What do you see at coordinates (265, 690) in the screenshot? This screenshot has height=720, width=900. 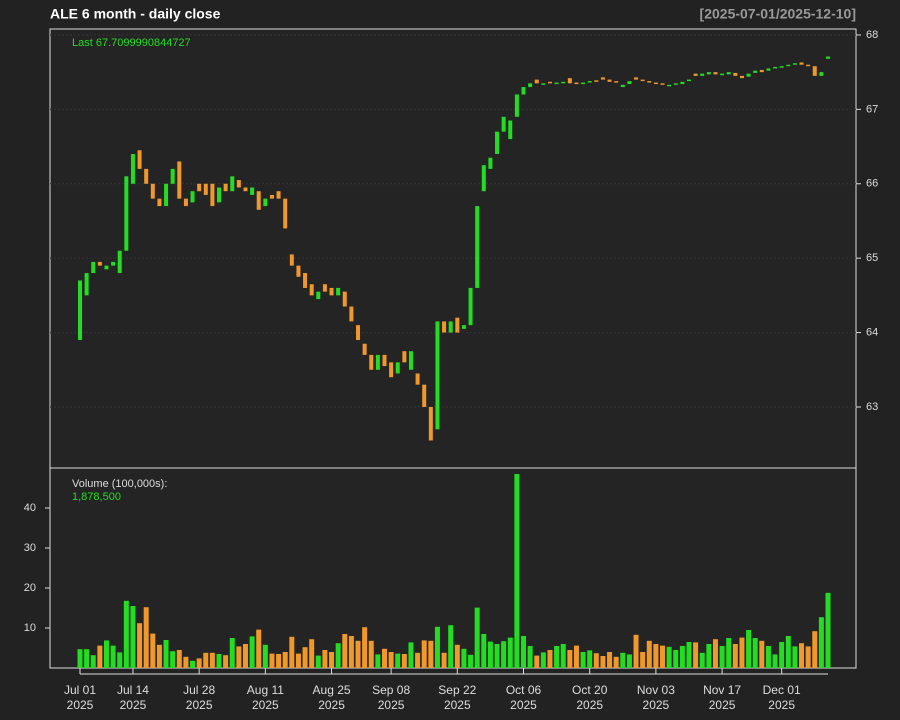 I see `x-tick-label: Aug 11` at bounding box center [265, 690].